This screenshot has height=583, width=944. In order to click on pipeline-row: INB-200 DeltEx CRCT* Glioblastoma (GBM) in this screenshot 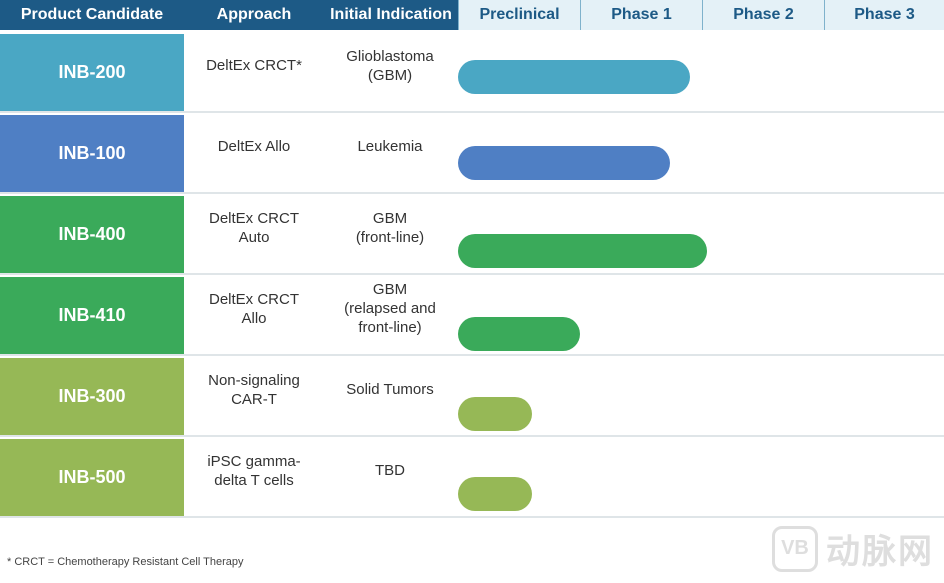, I will do `click(472, 73)`.